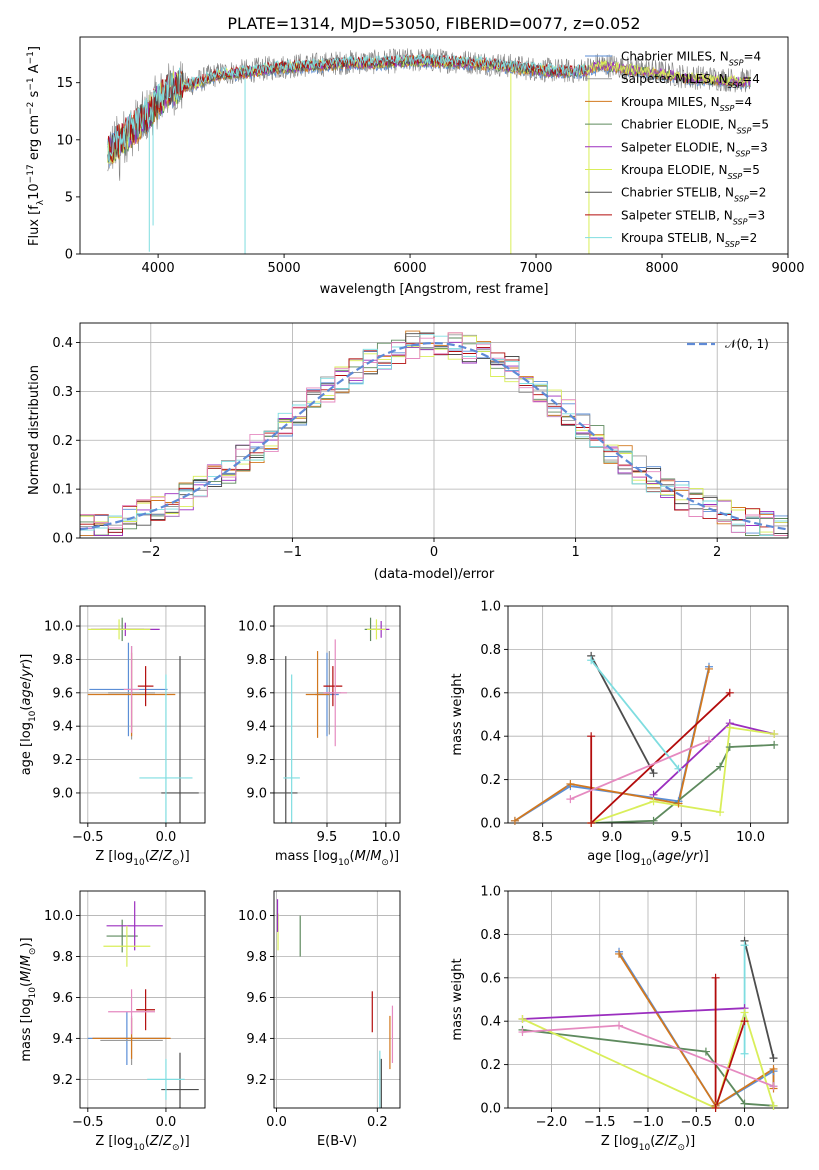 This screenshot has width=819, height=1170. Describe the element at coordinates (36, 146) in the screenshot. I see `y-axis-label: Flux [fλ10−17 erg cm−2 s−1 A−1]` at that location.